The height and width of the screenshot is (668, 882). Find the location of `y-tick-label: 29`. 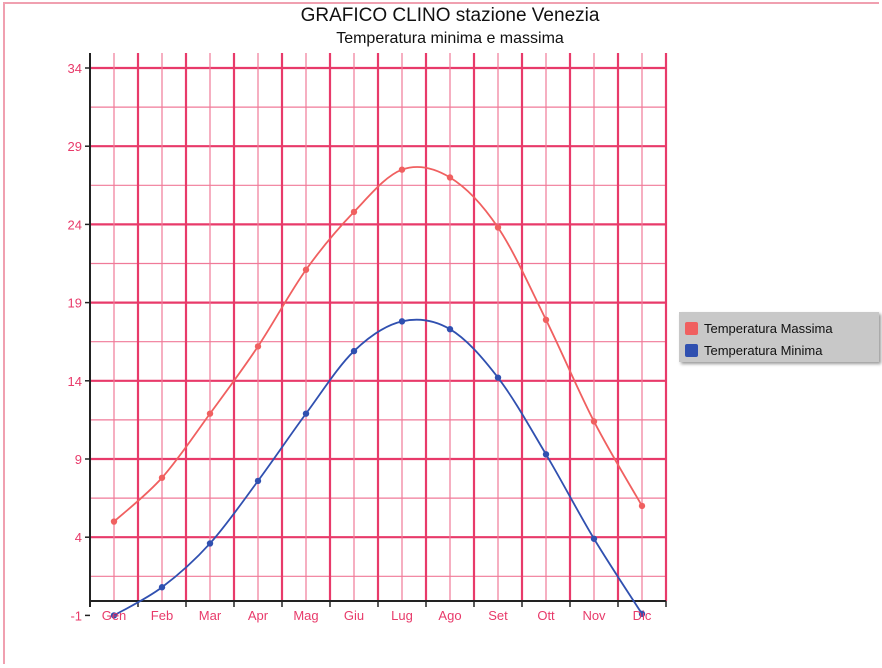

y-tick-label: 29 is located at coordinates (75, 146).